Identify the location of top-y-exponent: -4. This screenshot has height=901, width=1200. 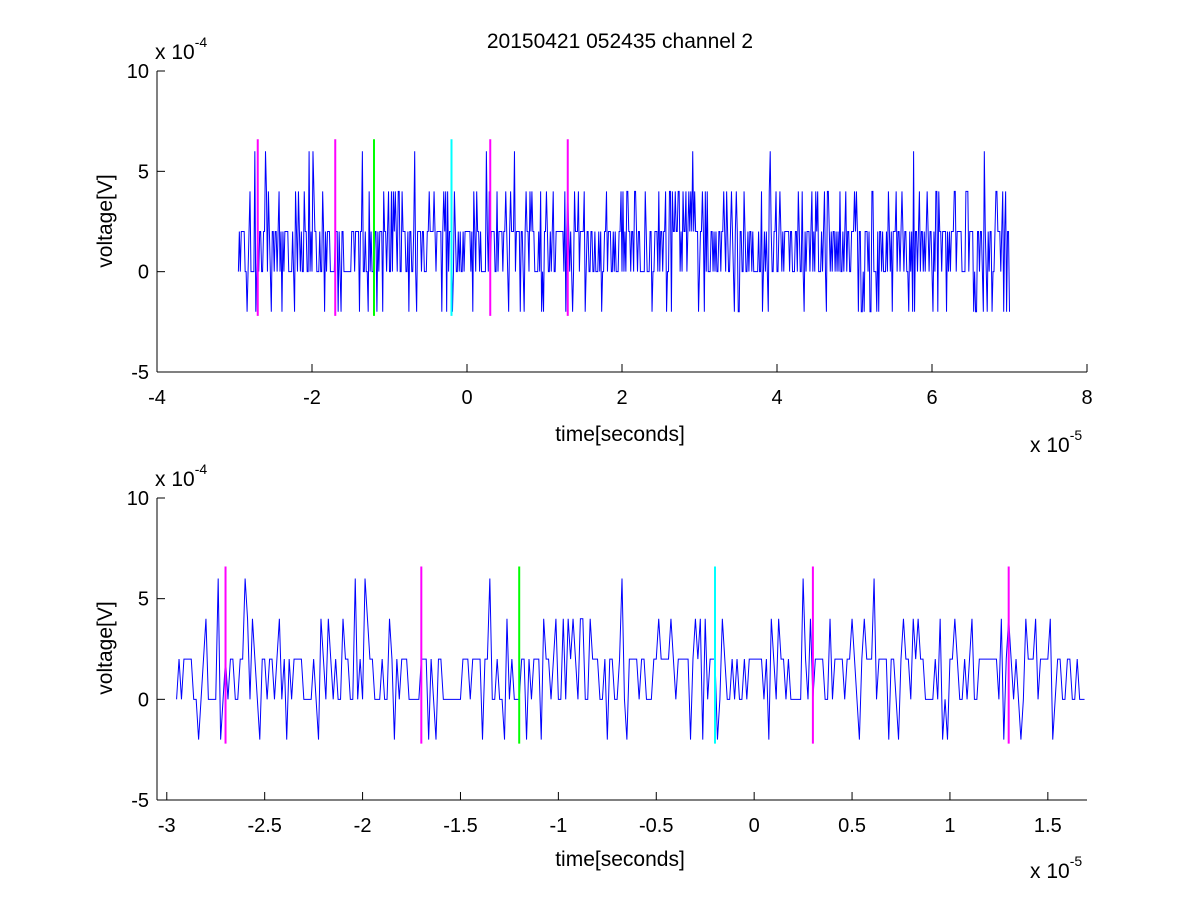
(201, 42).